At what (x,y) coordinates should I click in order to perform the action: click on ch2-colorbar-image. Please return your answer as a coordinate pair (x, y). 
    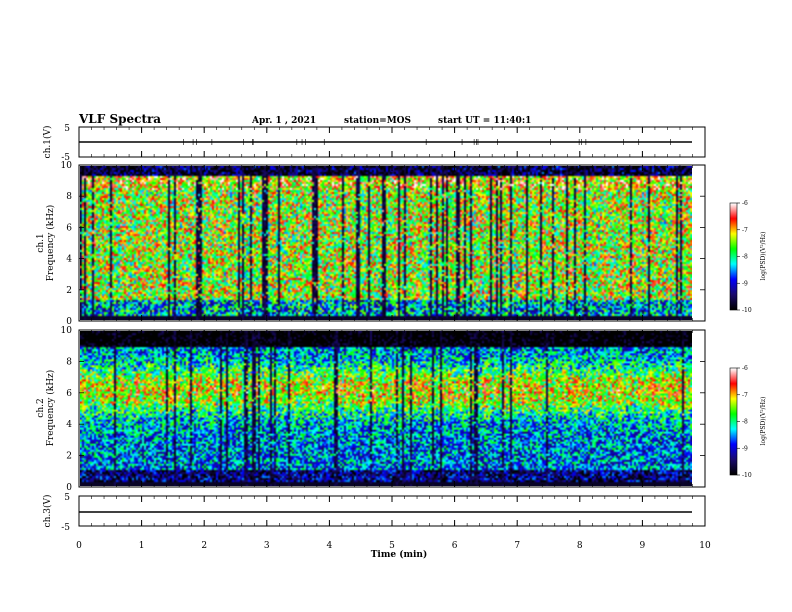
    Looking at the image, I should click on (733, 421).